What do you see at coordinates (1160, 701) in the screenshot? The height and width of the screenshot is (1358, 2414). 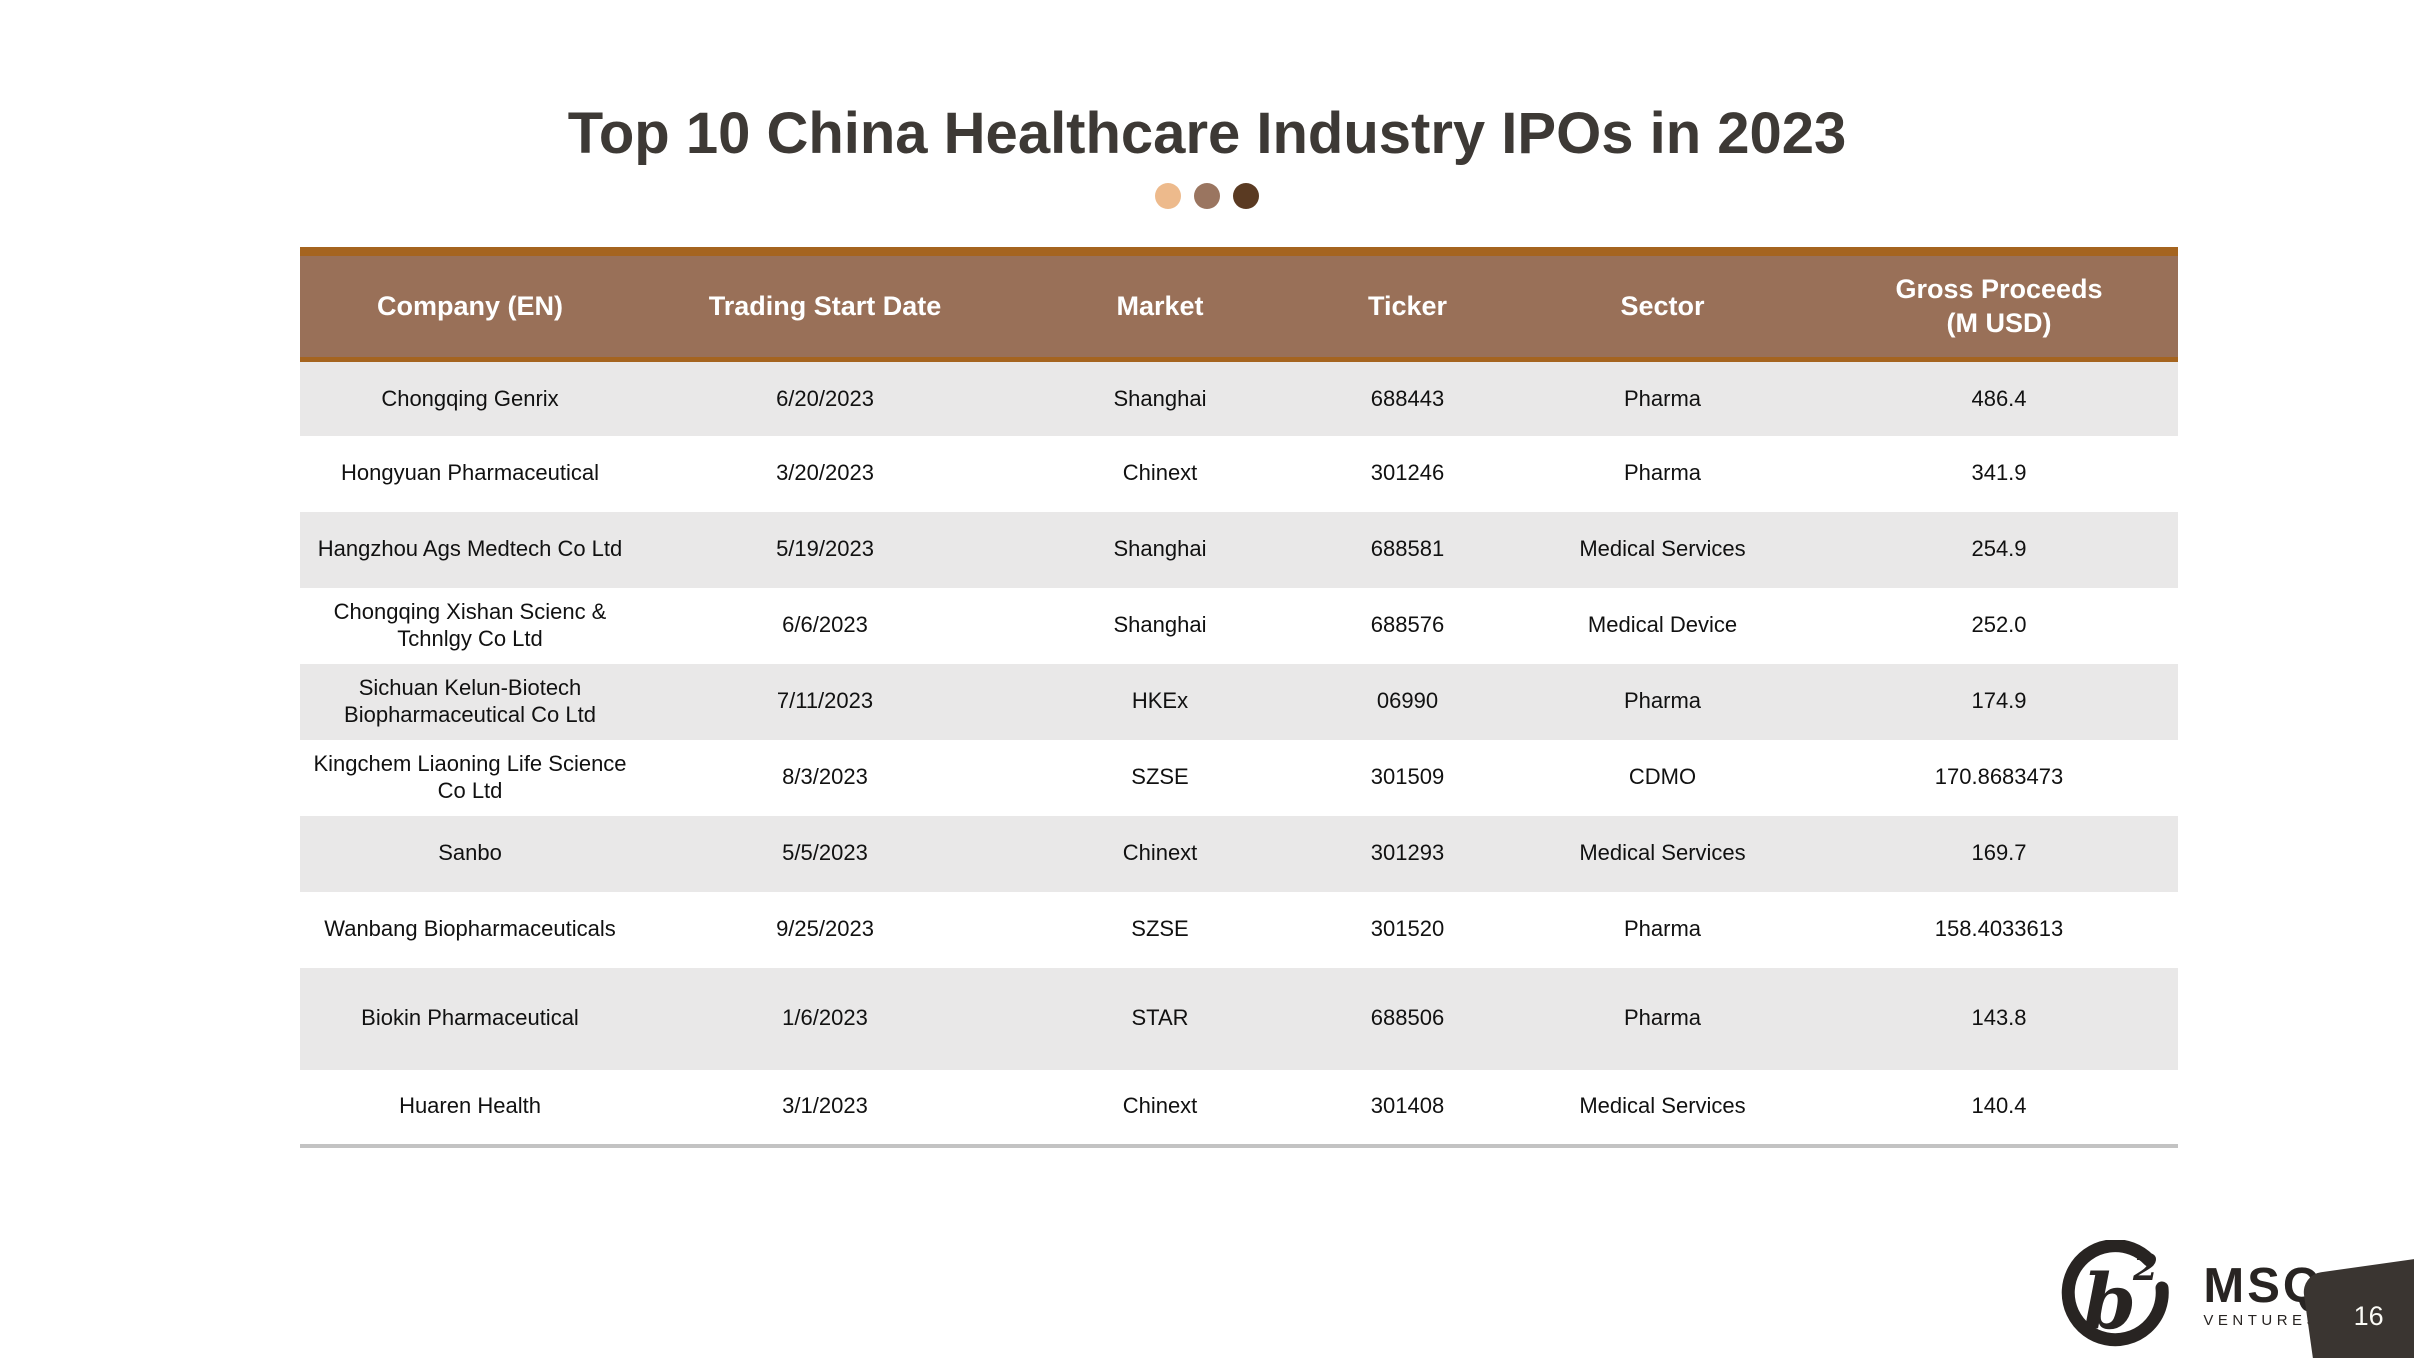 I see `cell-market: HKEx` at bounding box center [1160, 701].